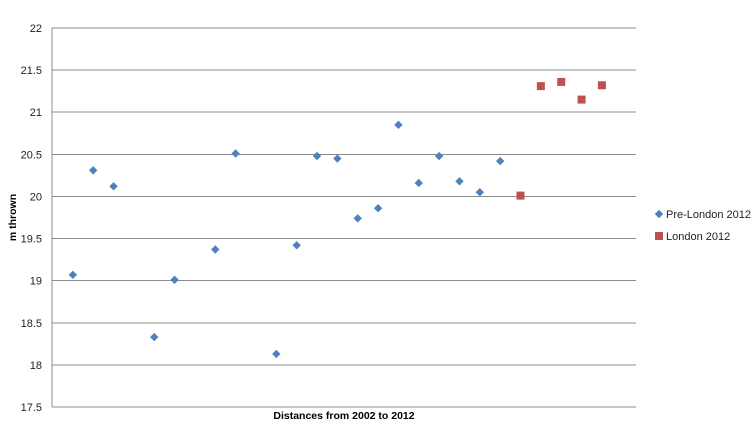 Image resolution: width=754 pixels, height=436 pixels. Describe the element at coordinates (36, 29) in the screenshot. I see `y-tick-label: 22` at that location.